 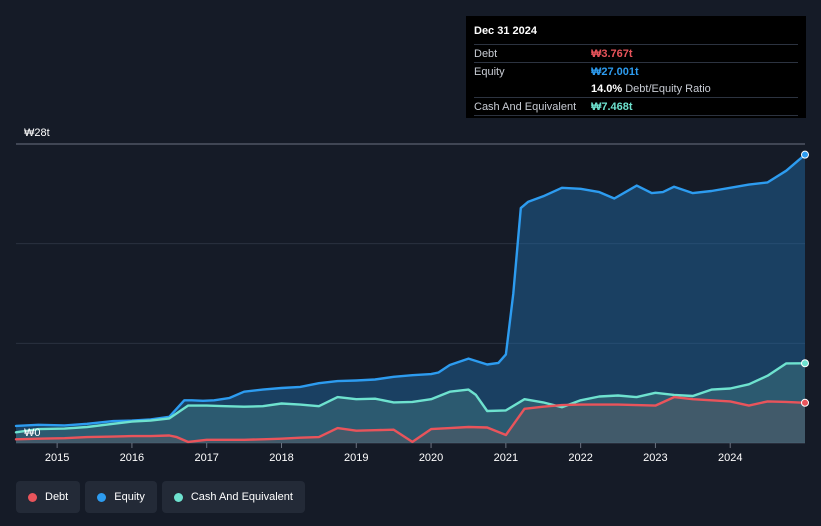 I want to click on end-marker-cash-and-equivalent, so click(x=805, y=363).